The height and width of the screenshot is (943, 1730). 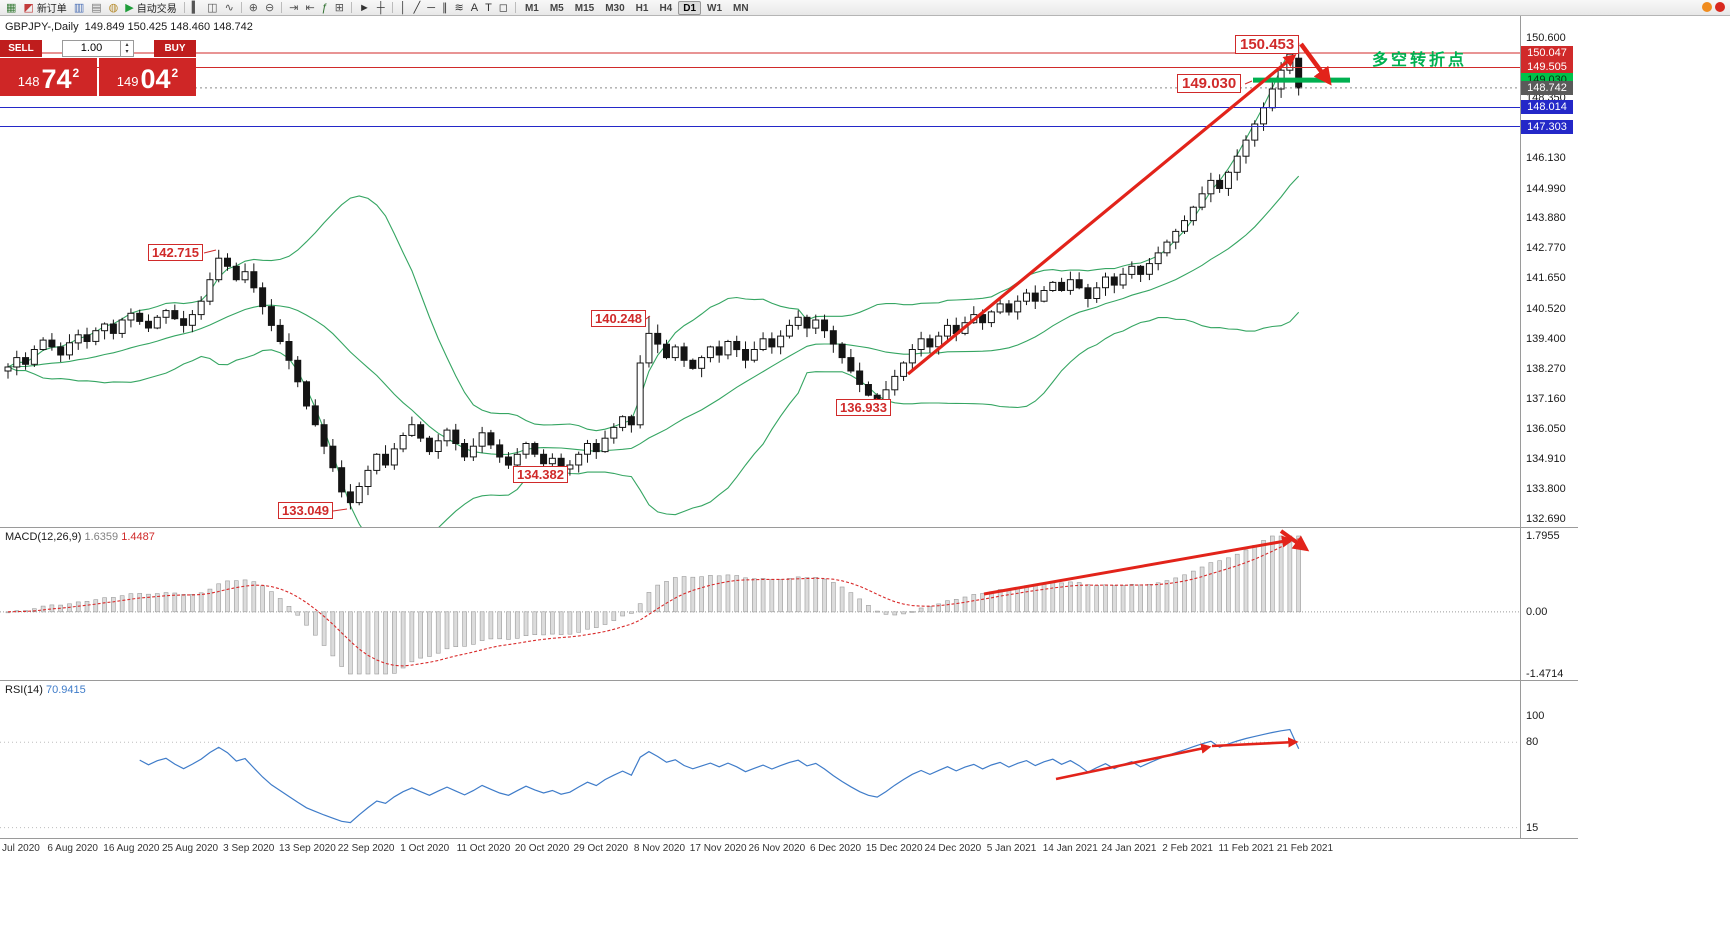 What do you see at coordinates (1547, 107) in the screenshot?
I see `price-label-blue: 148.014` at bounding box center [1547, 107].